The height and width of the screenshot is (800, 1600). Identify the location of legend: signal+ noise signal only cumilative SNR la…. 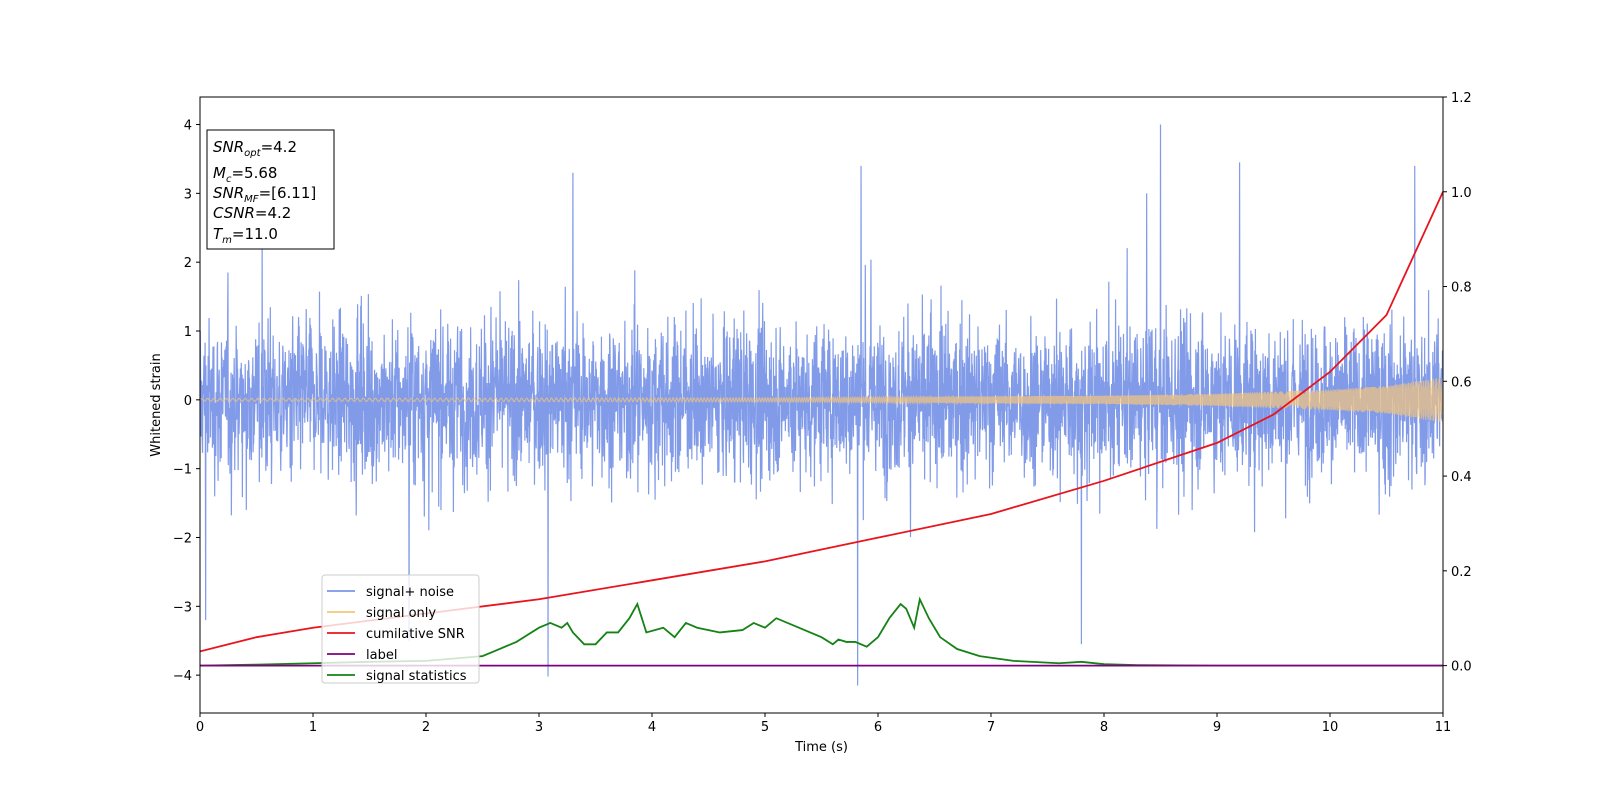
(400, 629).